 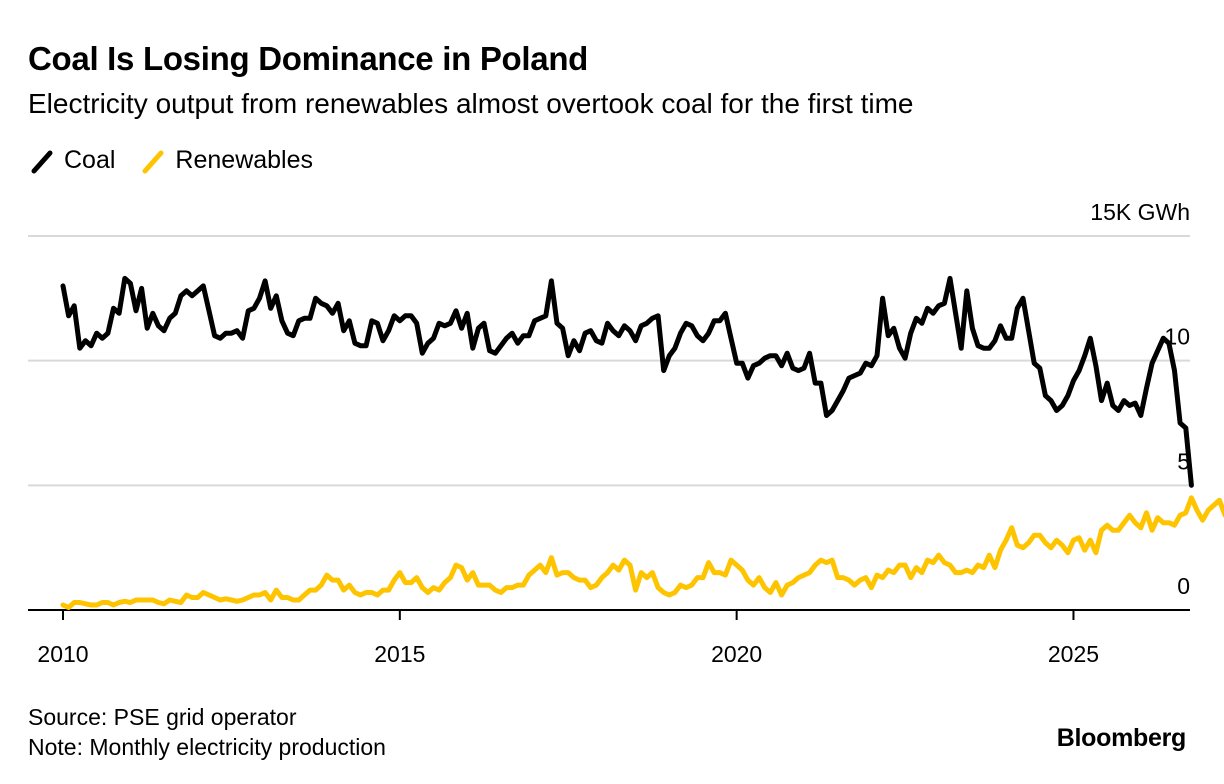 I want to click on legend-swatch-renewables, so click(x=153, y=161).